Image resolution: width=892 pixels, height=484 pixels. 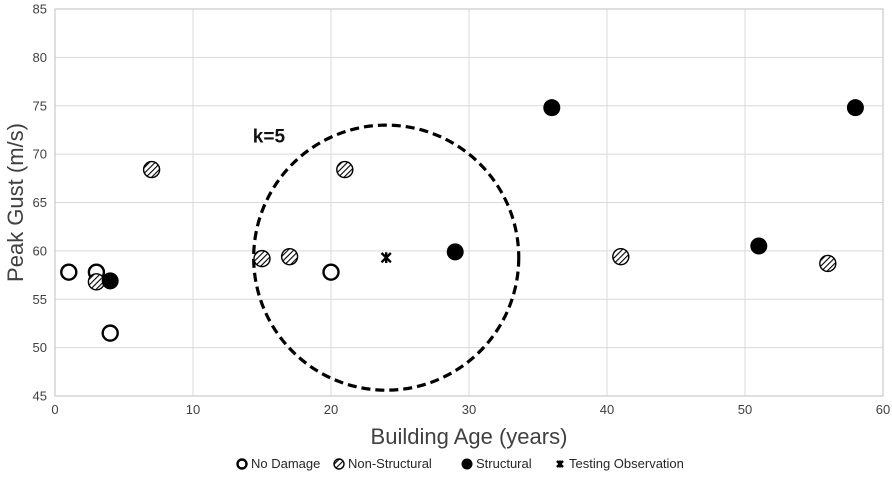 I want to click on x-tick-label: 0, so click(x=54, y=409).